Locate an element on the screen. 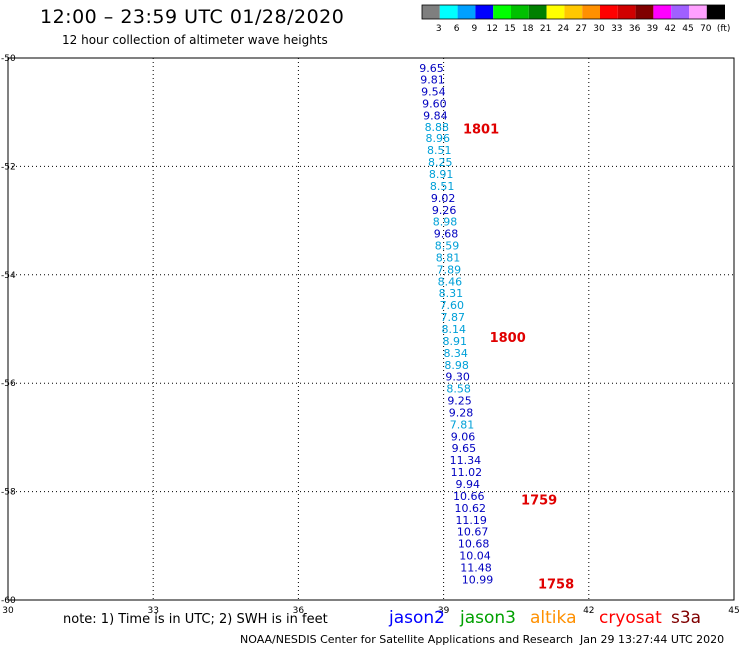 The image size is (740, 650). wave-height-point: 9.84 is located at coordinates (435, 115).